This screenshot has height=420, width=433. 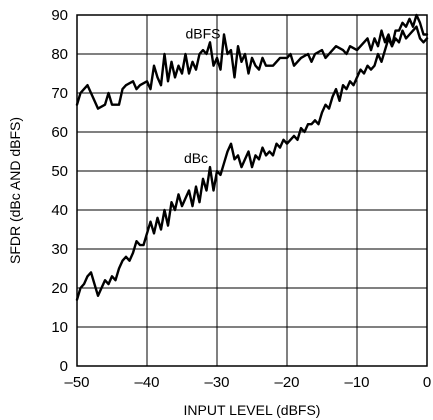 I want to click on x-tick-label: –50, so click(x=76, y=382).